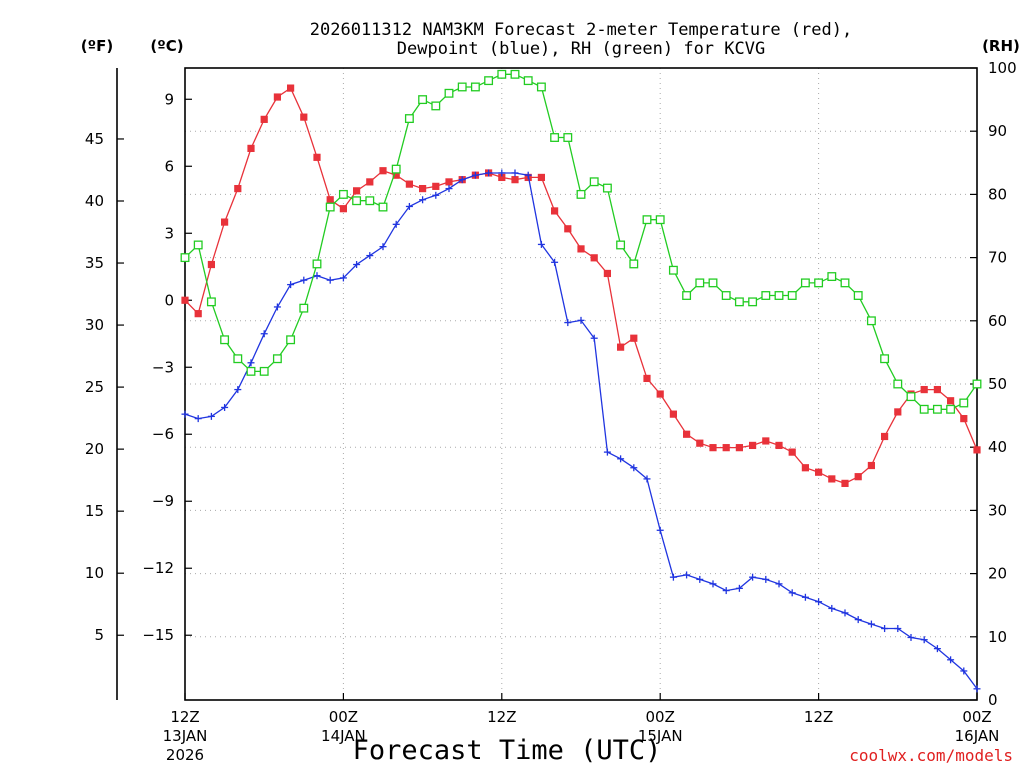  Describe the element at coordinates (997, 384) in the screenshot. I see `rh-tick-label: 50` at that location.